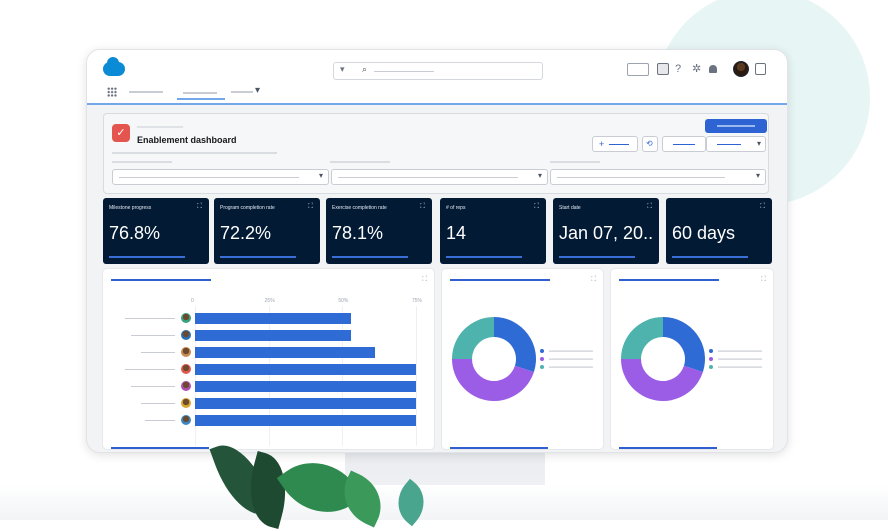 This screenshot has height=531, width=888. I want to click on kpi-milestone-progress: Milestone progress ⛶ 76.8%, so click(156, 231).